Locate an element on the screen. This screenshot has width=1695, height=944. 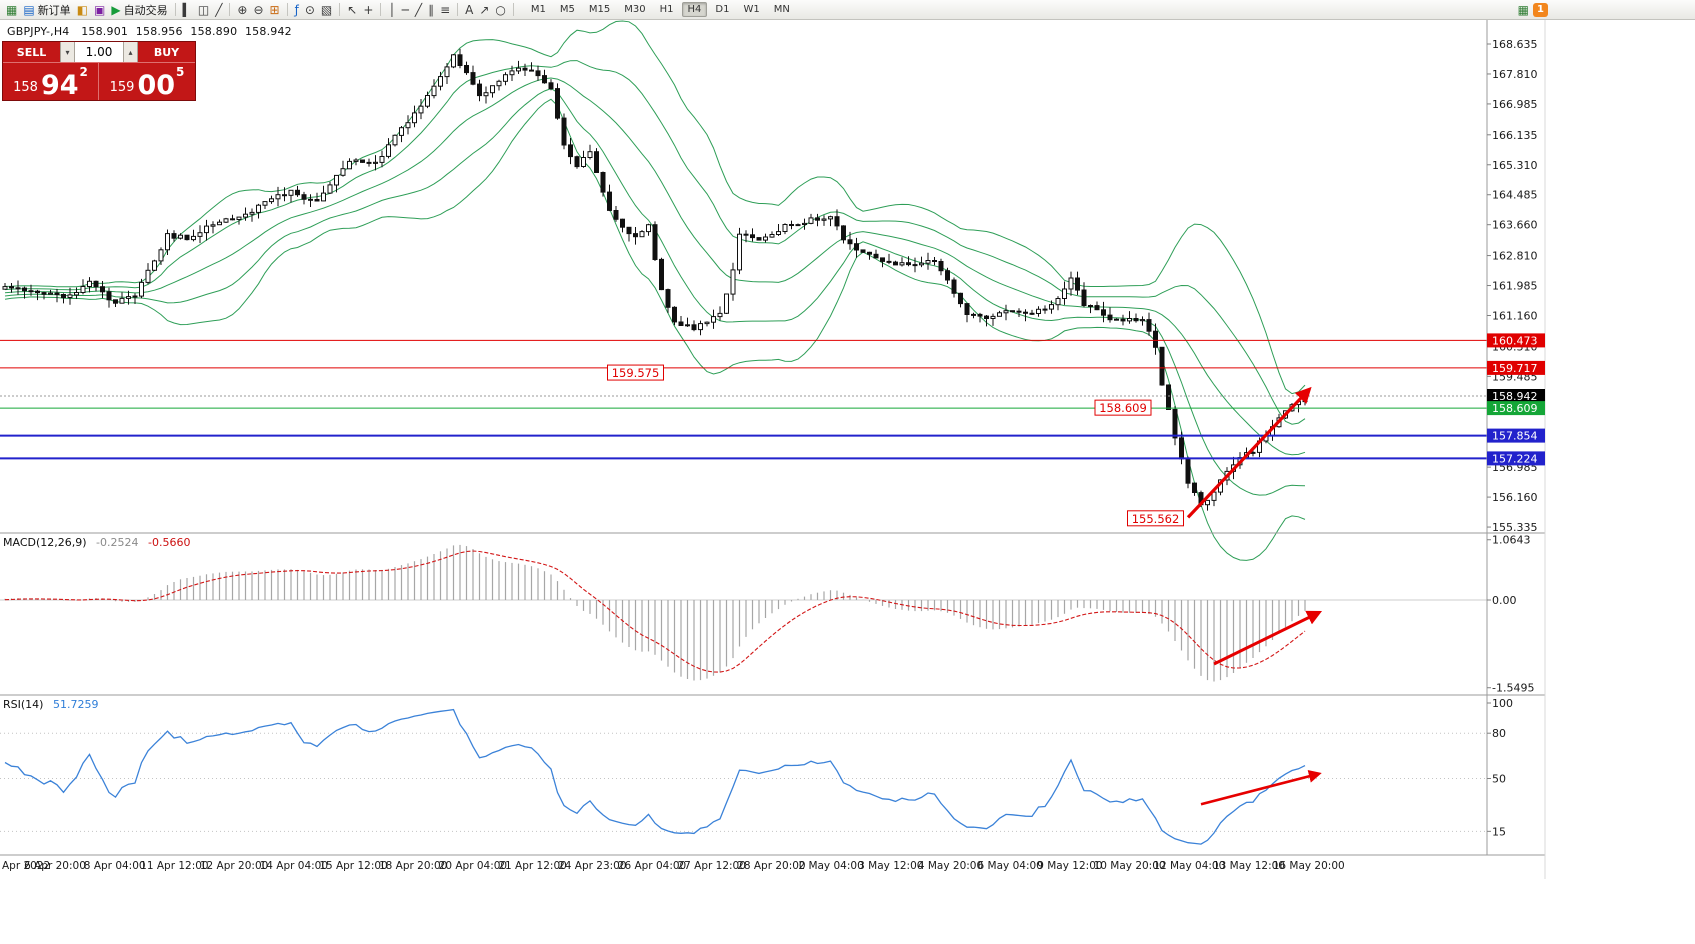
macd-histogram is located at coordinates (655, 613).